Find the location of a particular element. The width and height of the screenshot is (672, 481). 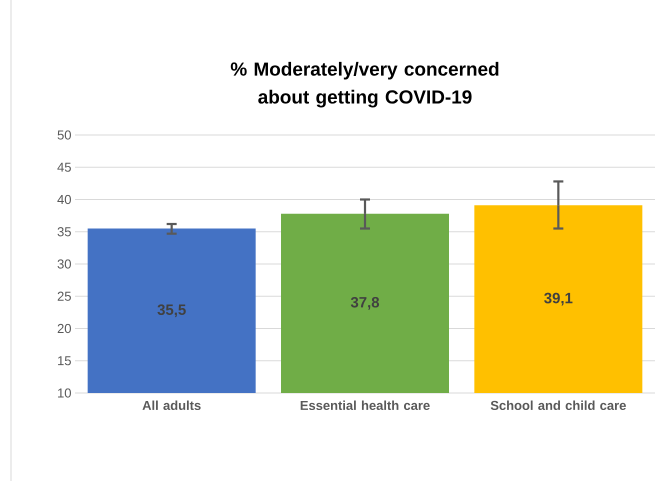

y-tick-label: 30 is located at coordinates (64, 264).